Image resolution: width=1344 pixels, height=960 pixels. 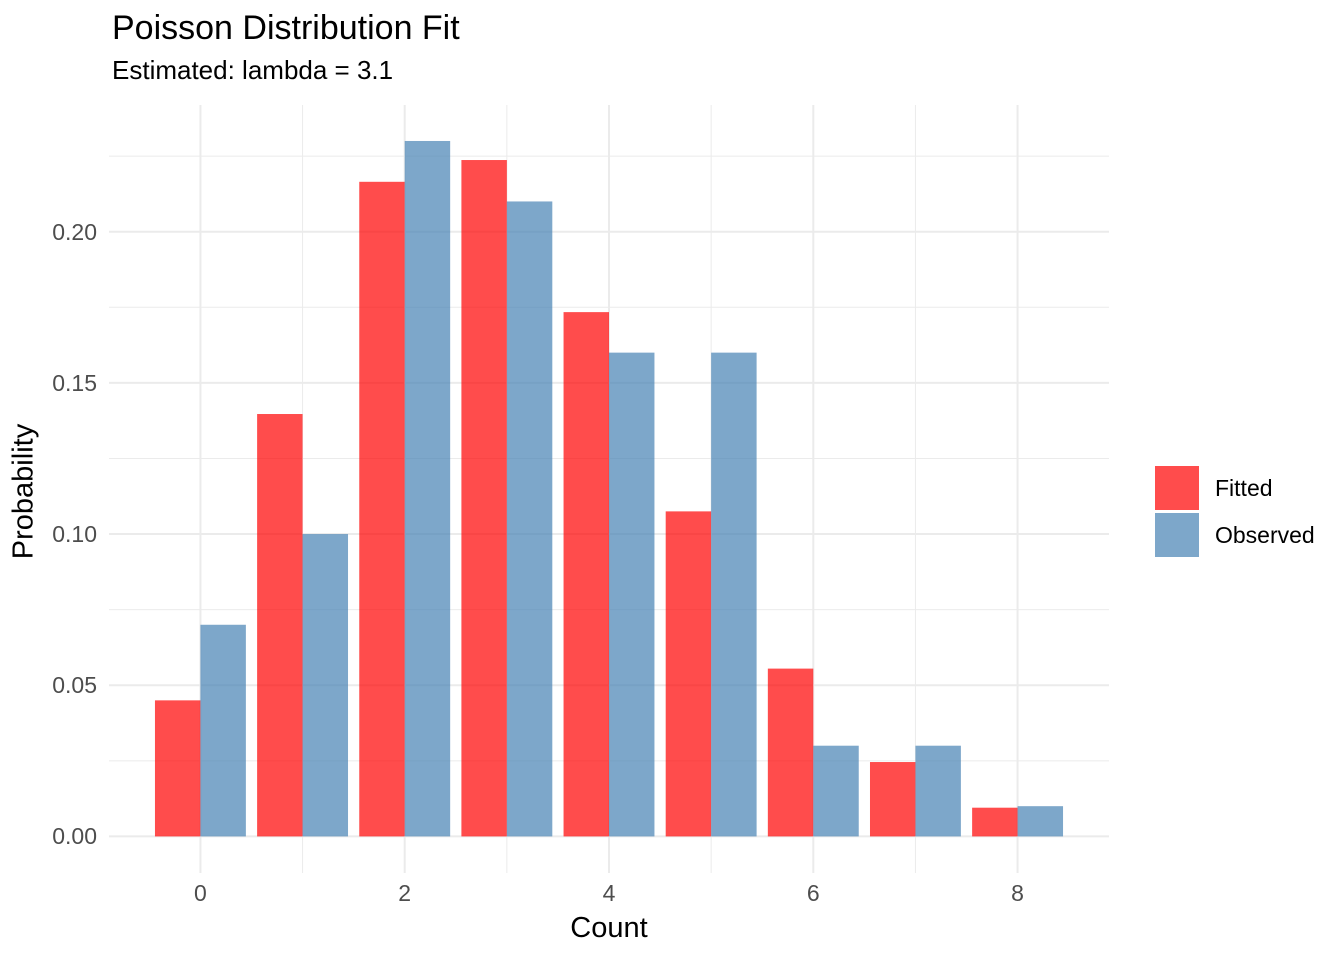 I want to click on y-tick-label-0.00: 0.00, so click(x=74, y=836).